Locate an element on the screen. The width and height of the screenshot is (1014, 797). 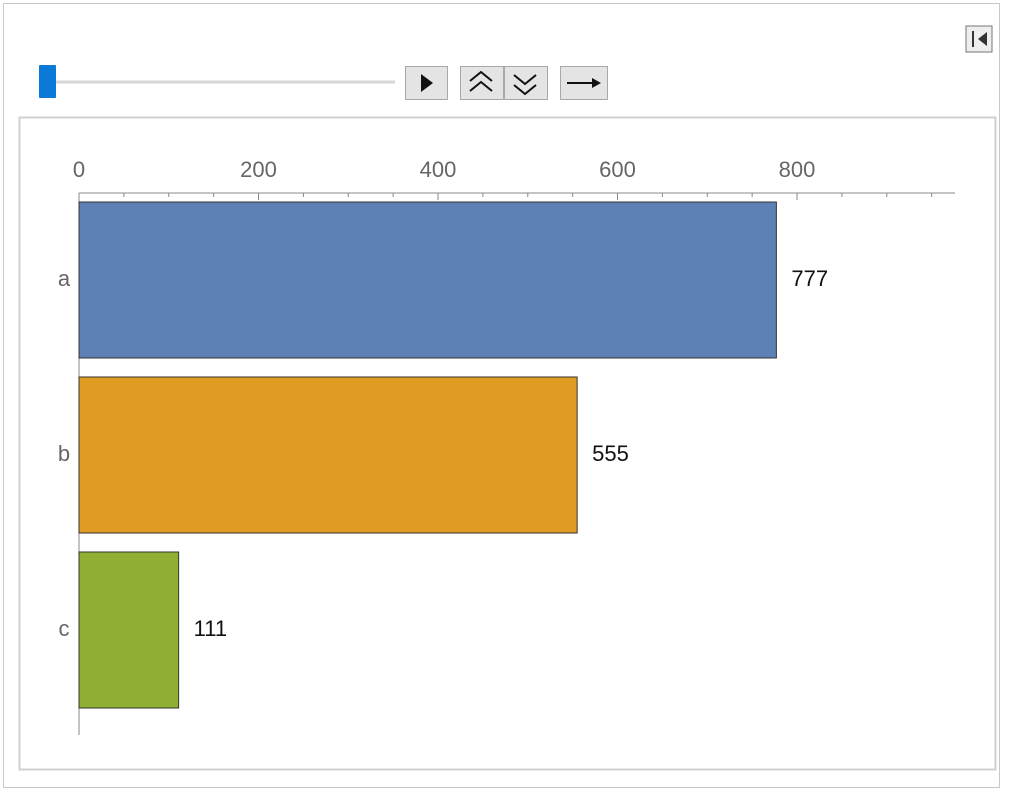
y-tick-label: c is located at coordinates (64, 628).